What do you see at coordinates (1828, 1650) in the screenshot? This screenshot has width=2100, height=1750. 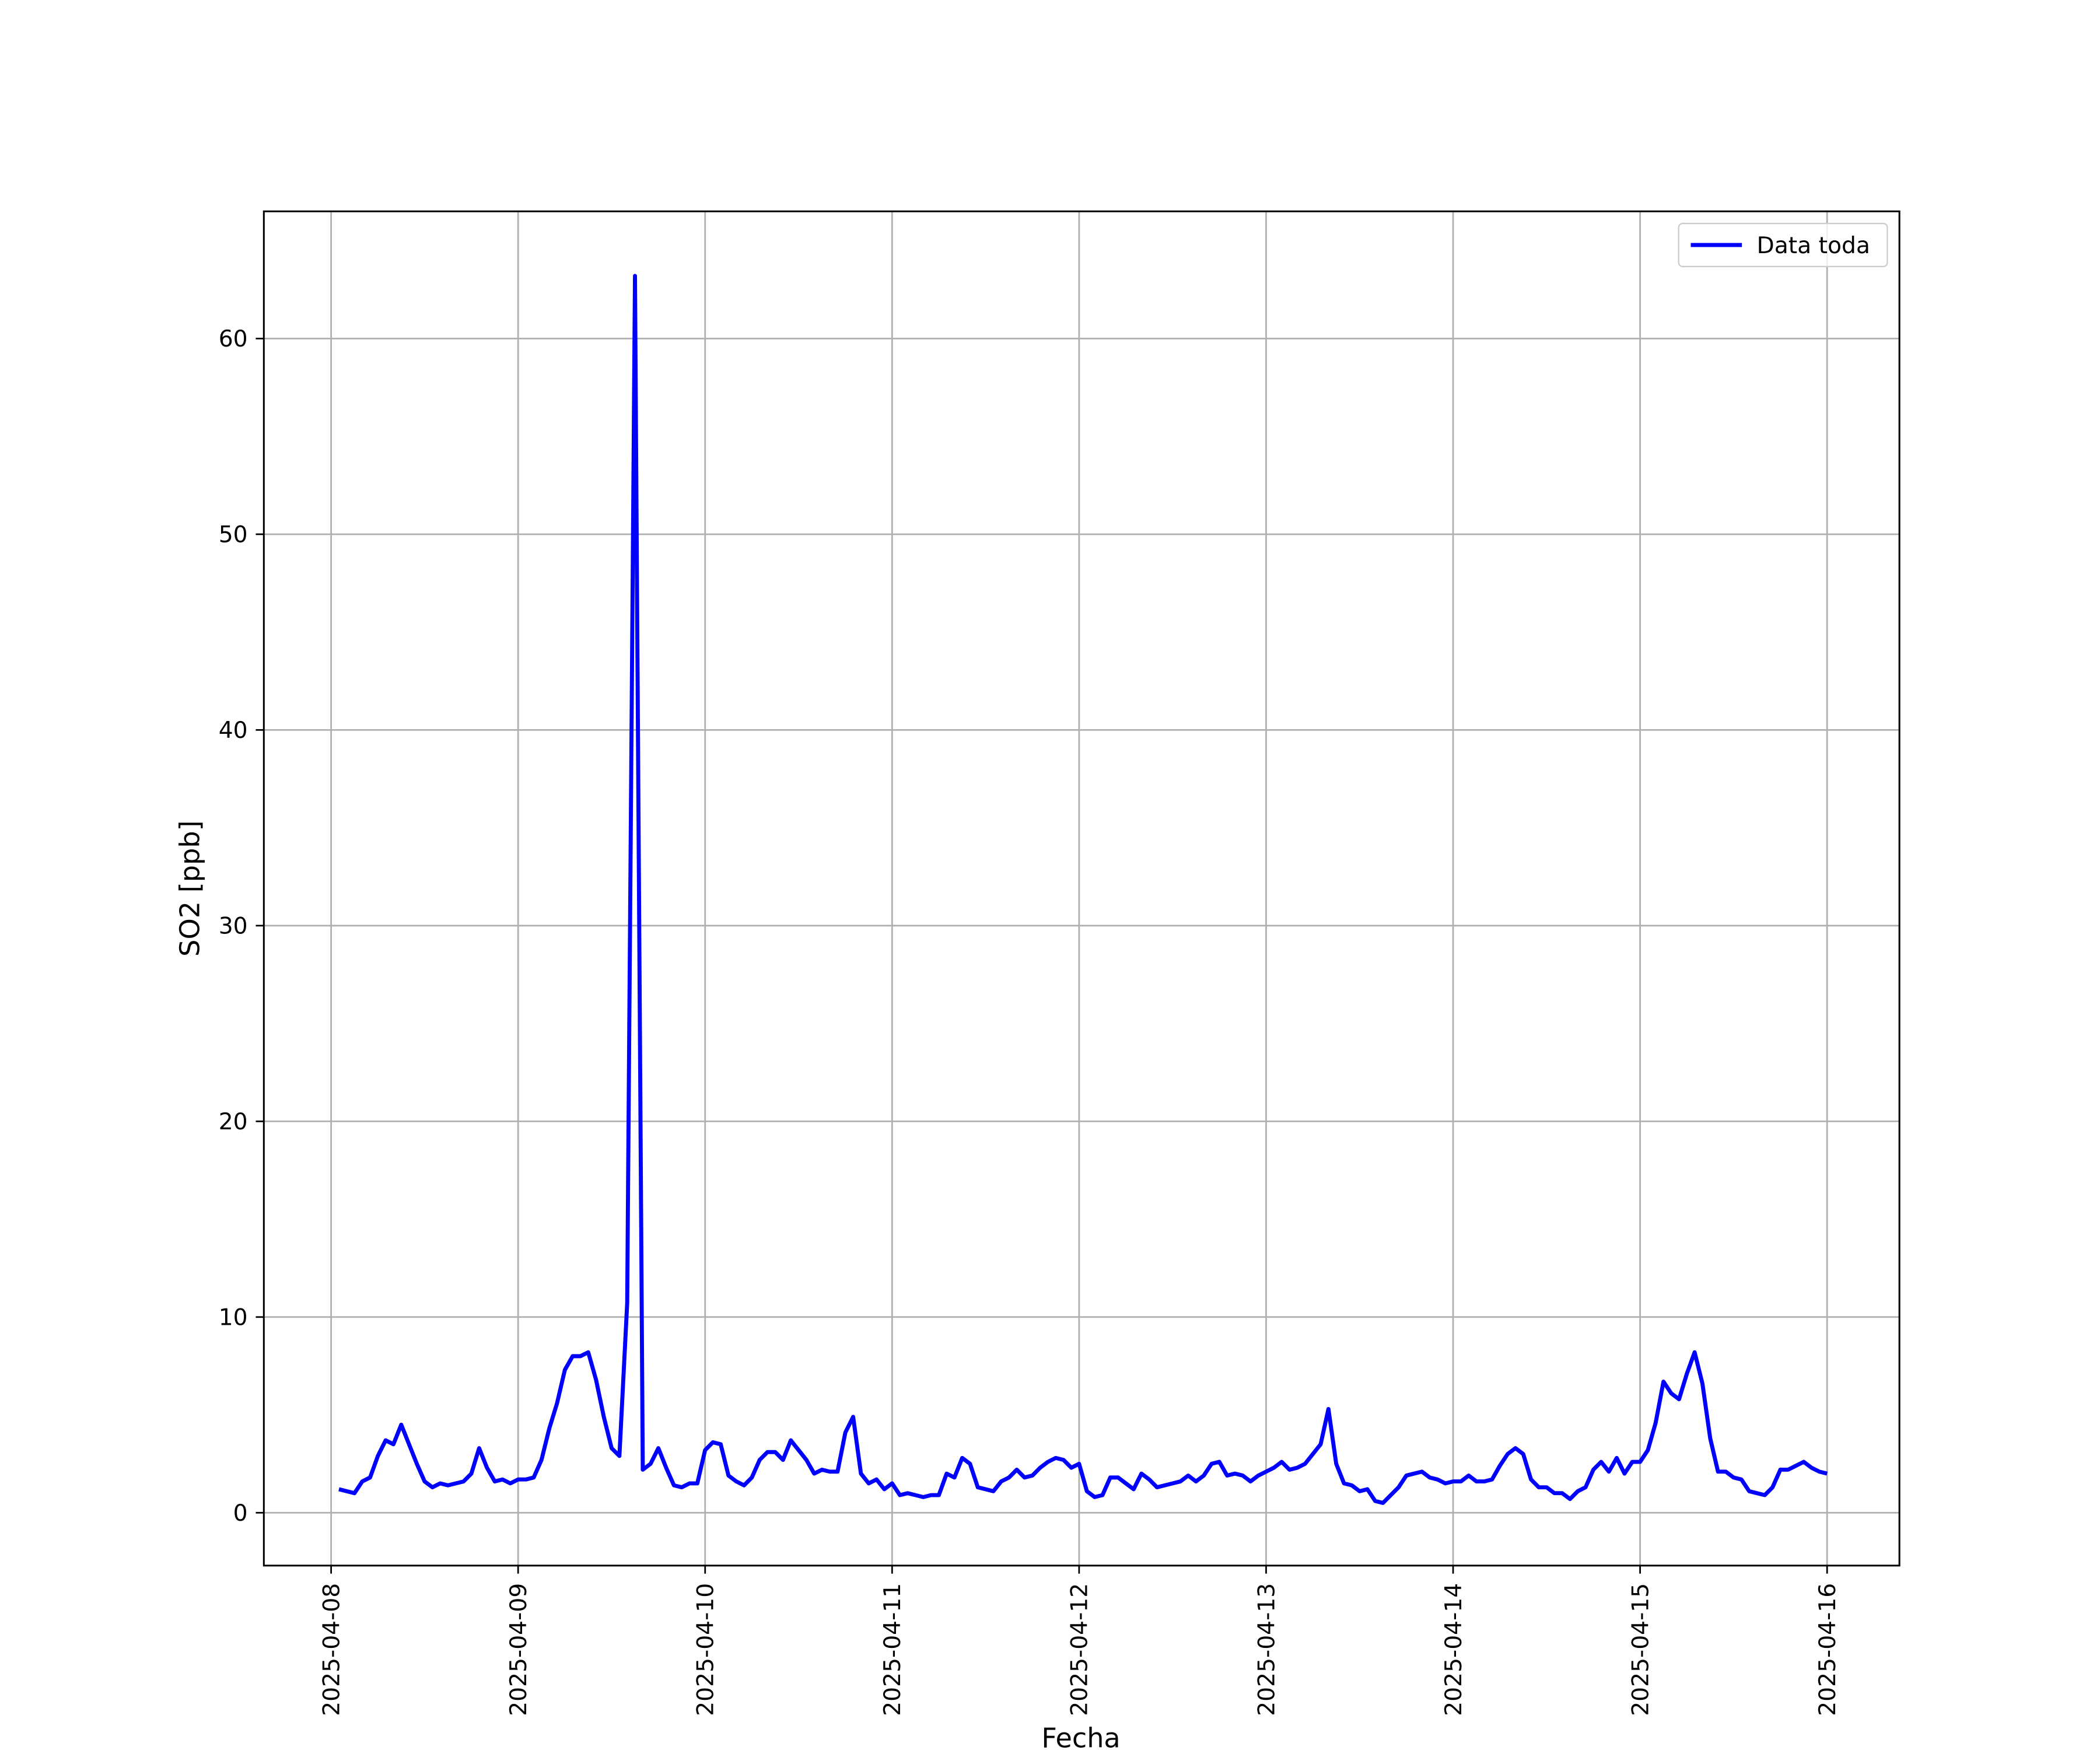 I see `x-tick-label: 2025-04-16` at bounding box center [1828, 1650].